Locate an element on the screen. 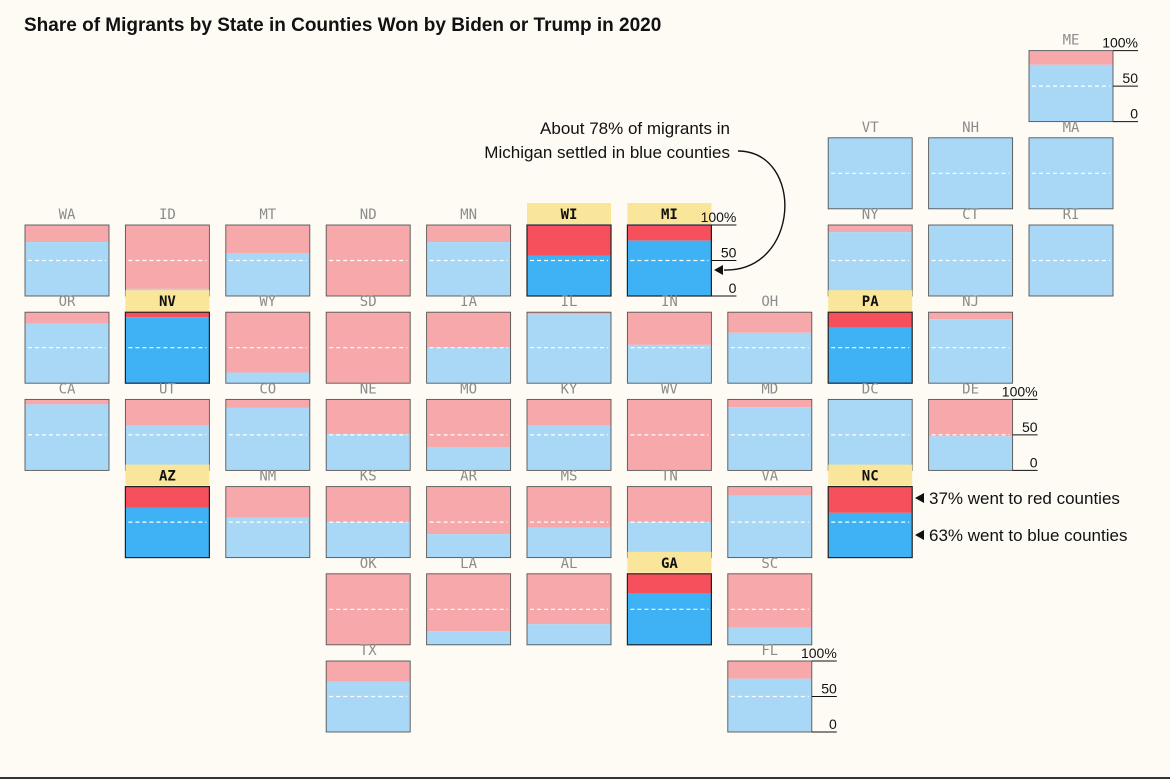  ut-blue-bar is located at coordinates (167, 448).